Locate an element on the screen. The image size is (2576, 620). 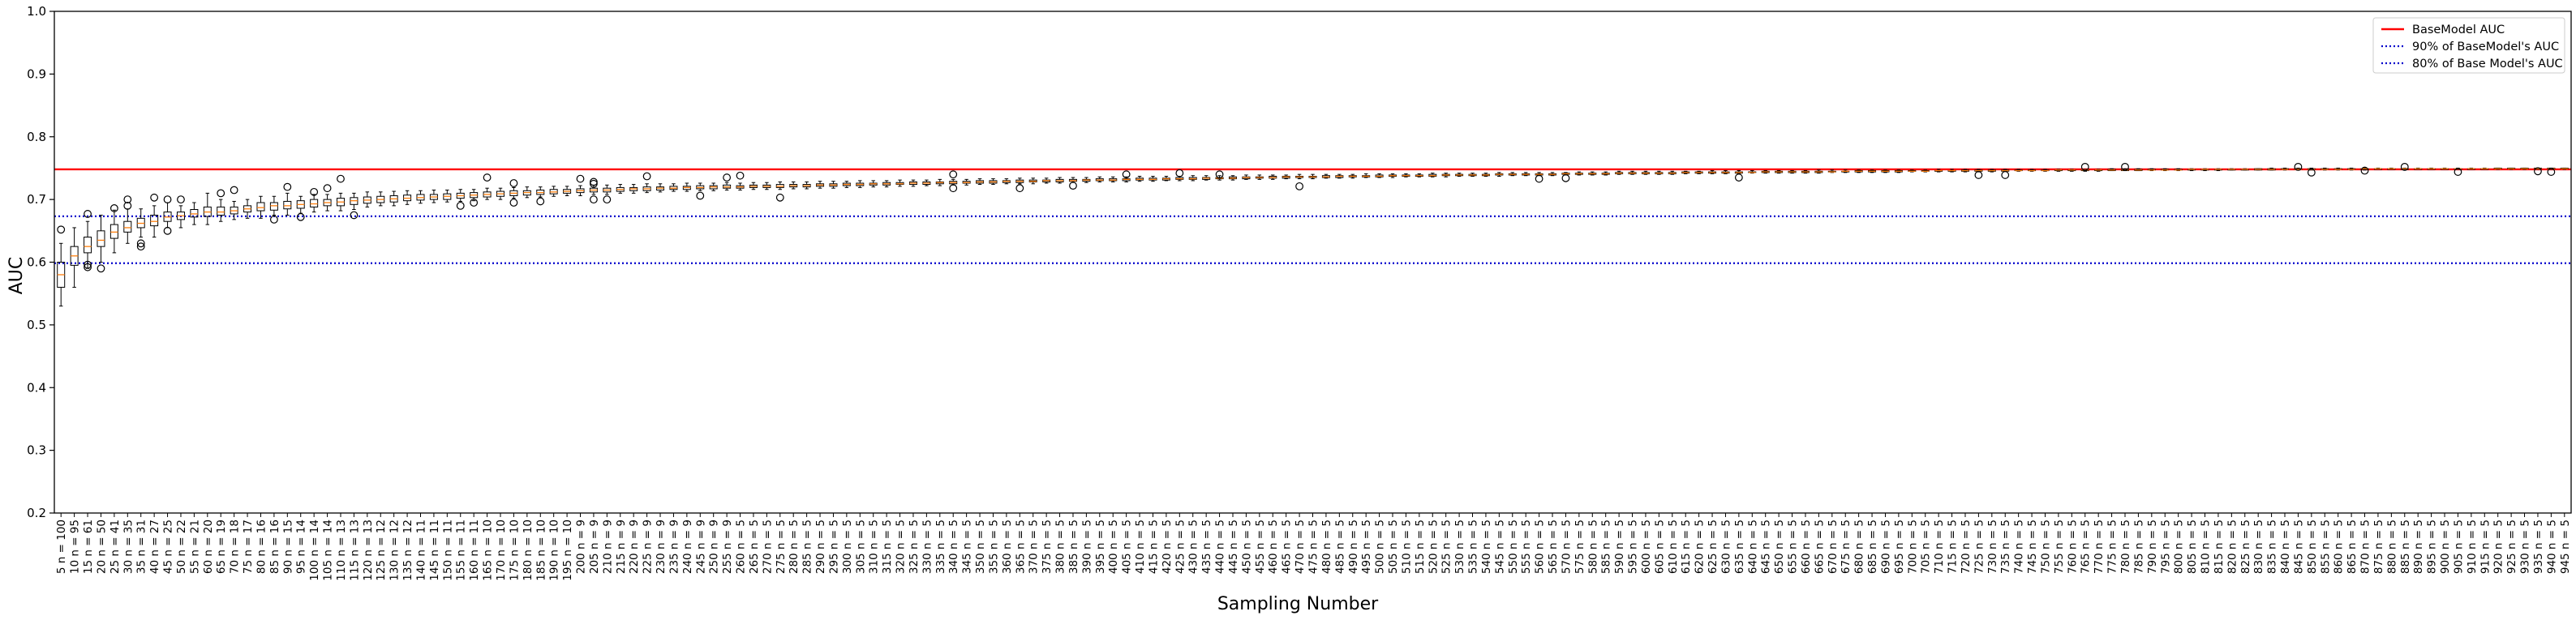
x-tick-label: 555 n = 5 is located at coordinates (1526, 547).